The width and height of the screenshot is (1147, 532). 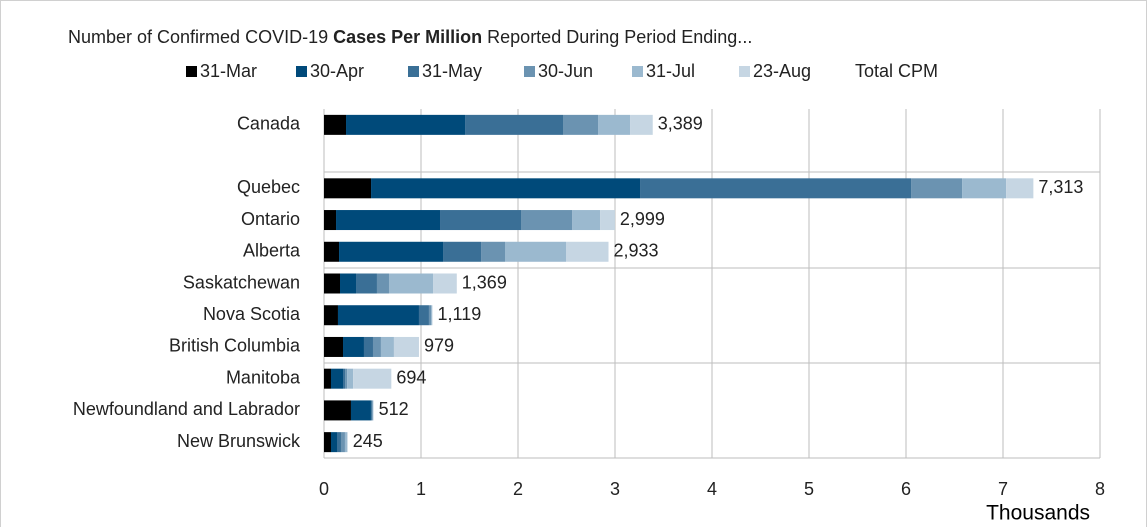 I want to click on legend-label: 30-Jun, so click(x=565, y=71).